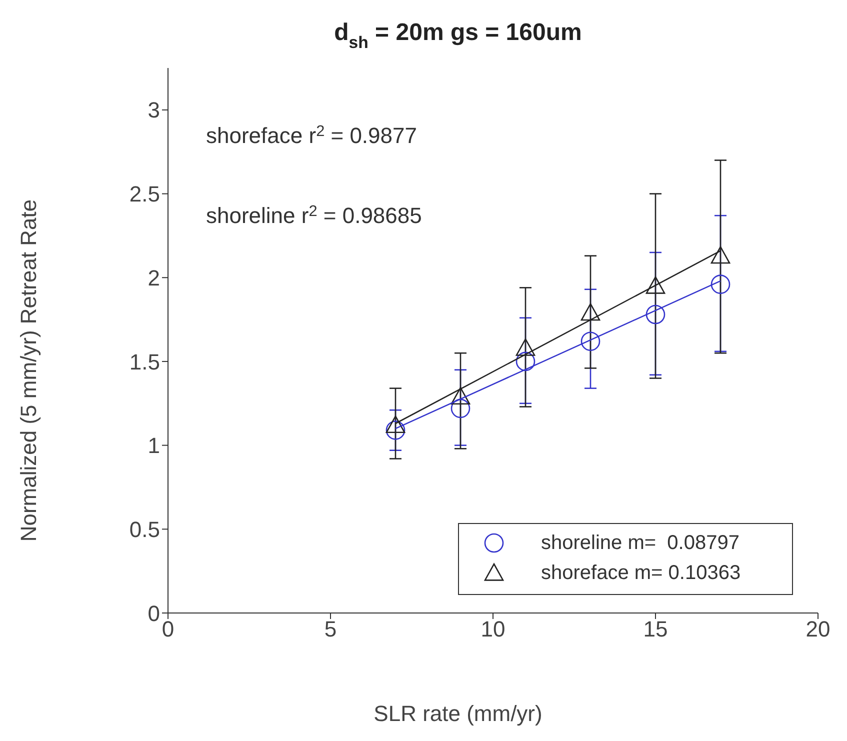 This screenshot has width=847, height=741. I want to click on x-tick-label: 10, so click(493, 629).